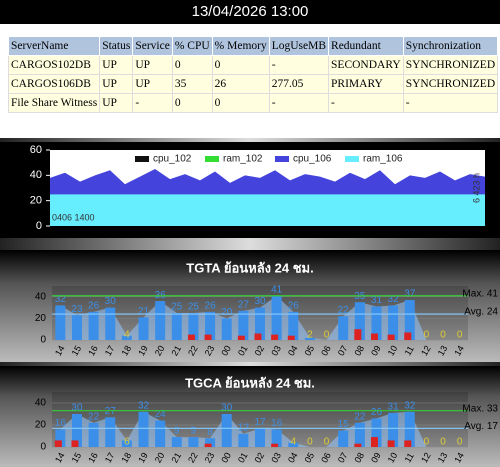 The height and width of the screenshot is (467, 500). I want to click on x-tick-label: 11, so click(409, 350).